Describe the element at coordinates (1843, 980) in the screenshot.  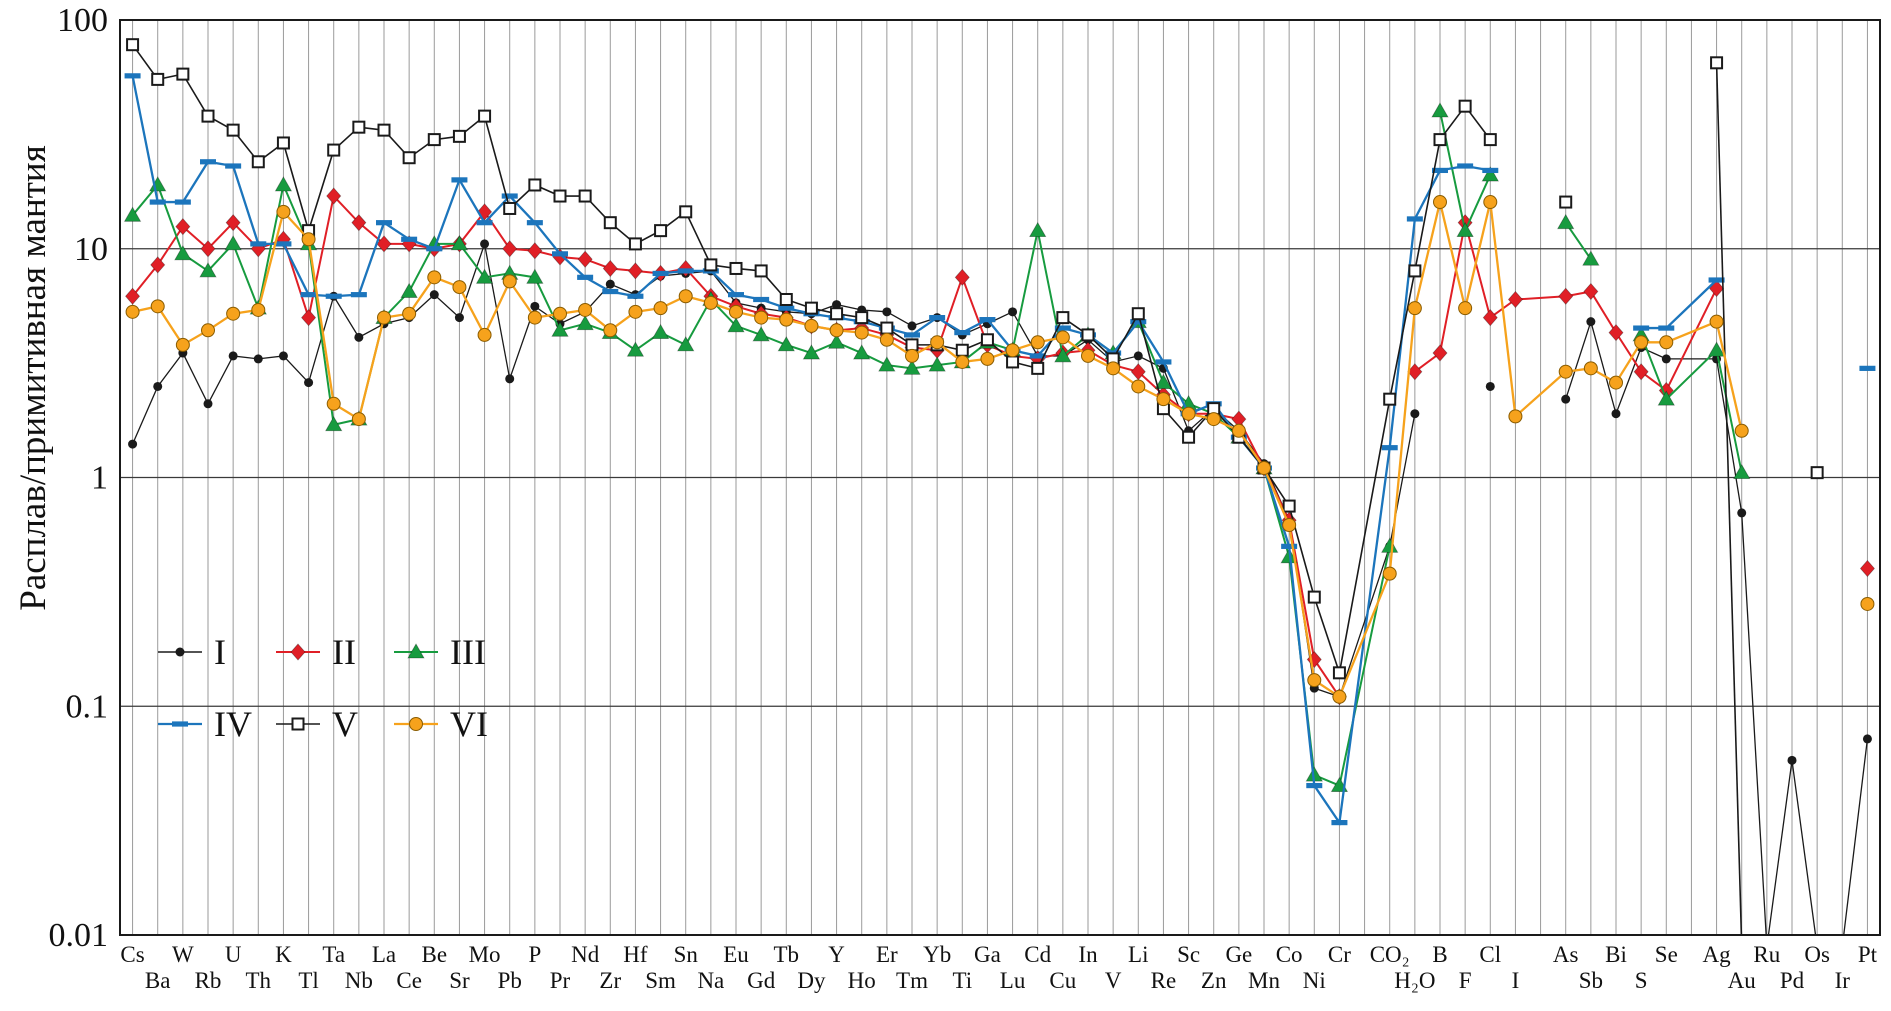
I see `x-tick-label: Ir` at that location.